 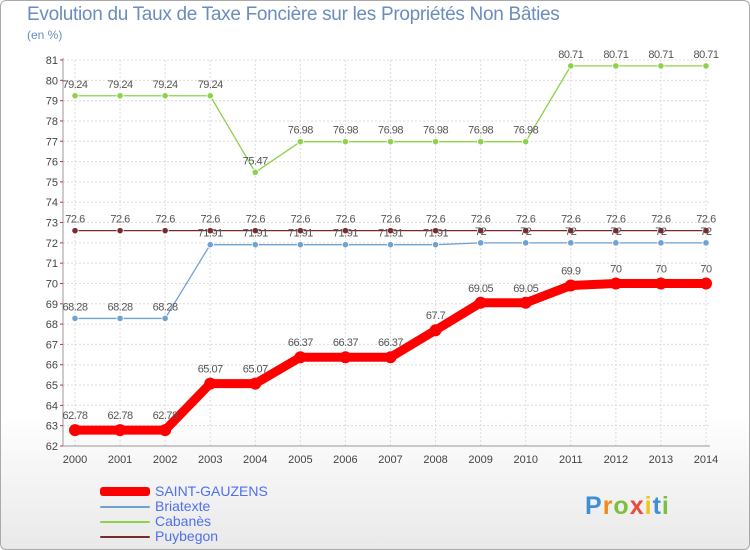 I want to click on data-label-saint-gauzens: 66.37, so click(x=300, y=343).